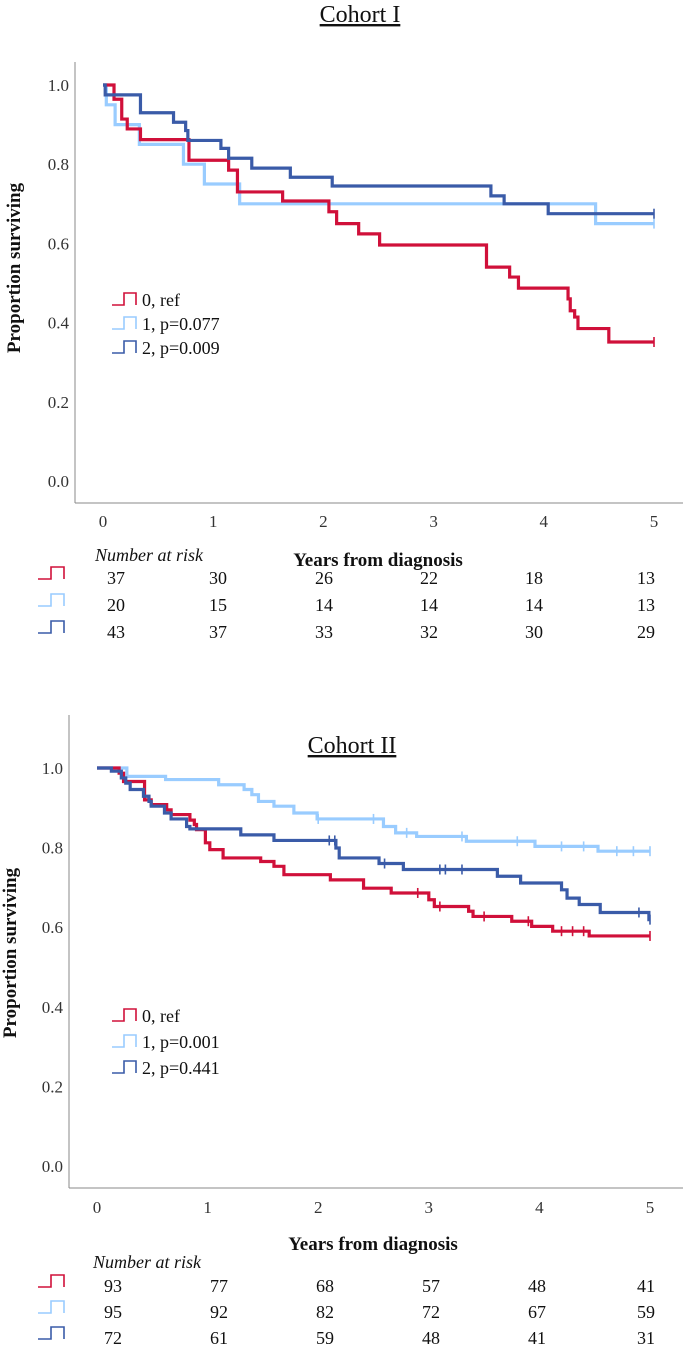 The image size is (685, 1352). What do you see at coordinates (431, 1286) in the screenshot?
I see `risk-count: 57` at bounding box center [431, 1286].